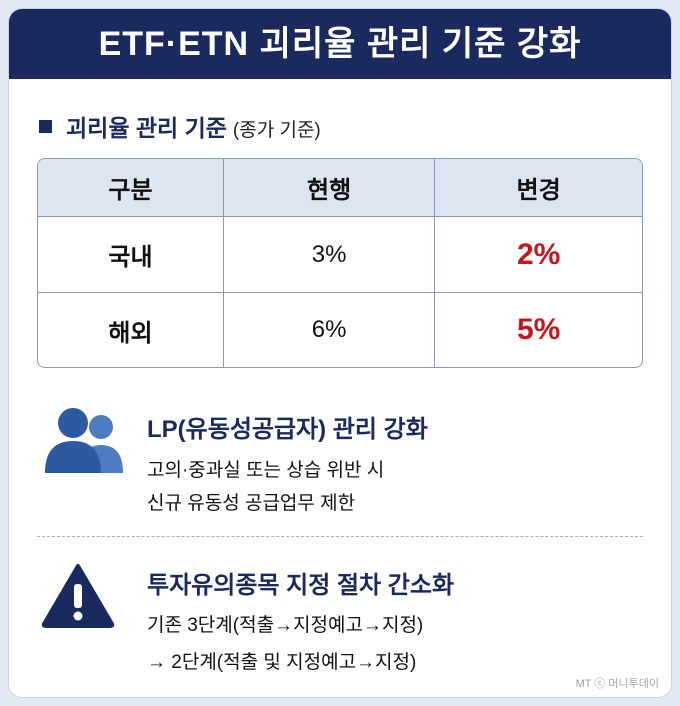 The height and width of the screenshot is (706, 680). I want to click on cell: 5%, so click(538, 329).